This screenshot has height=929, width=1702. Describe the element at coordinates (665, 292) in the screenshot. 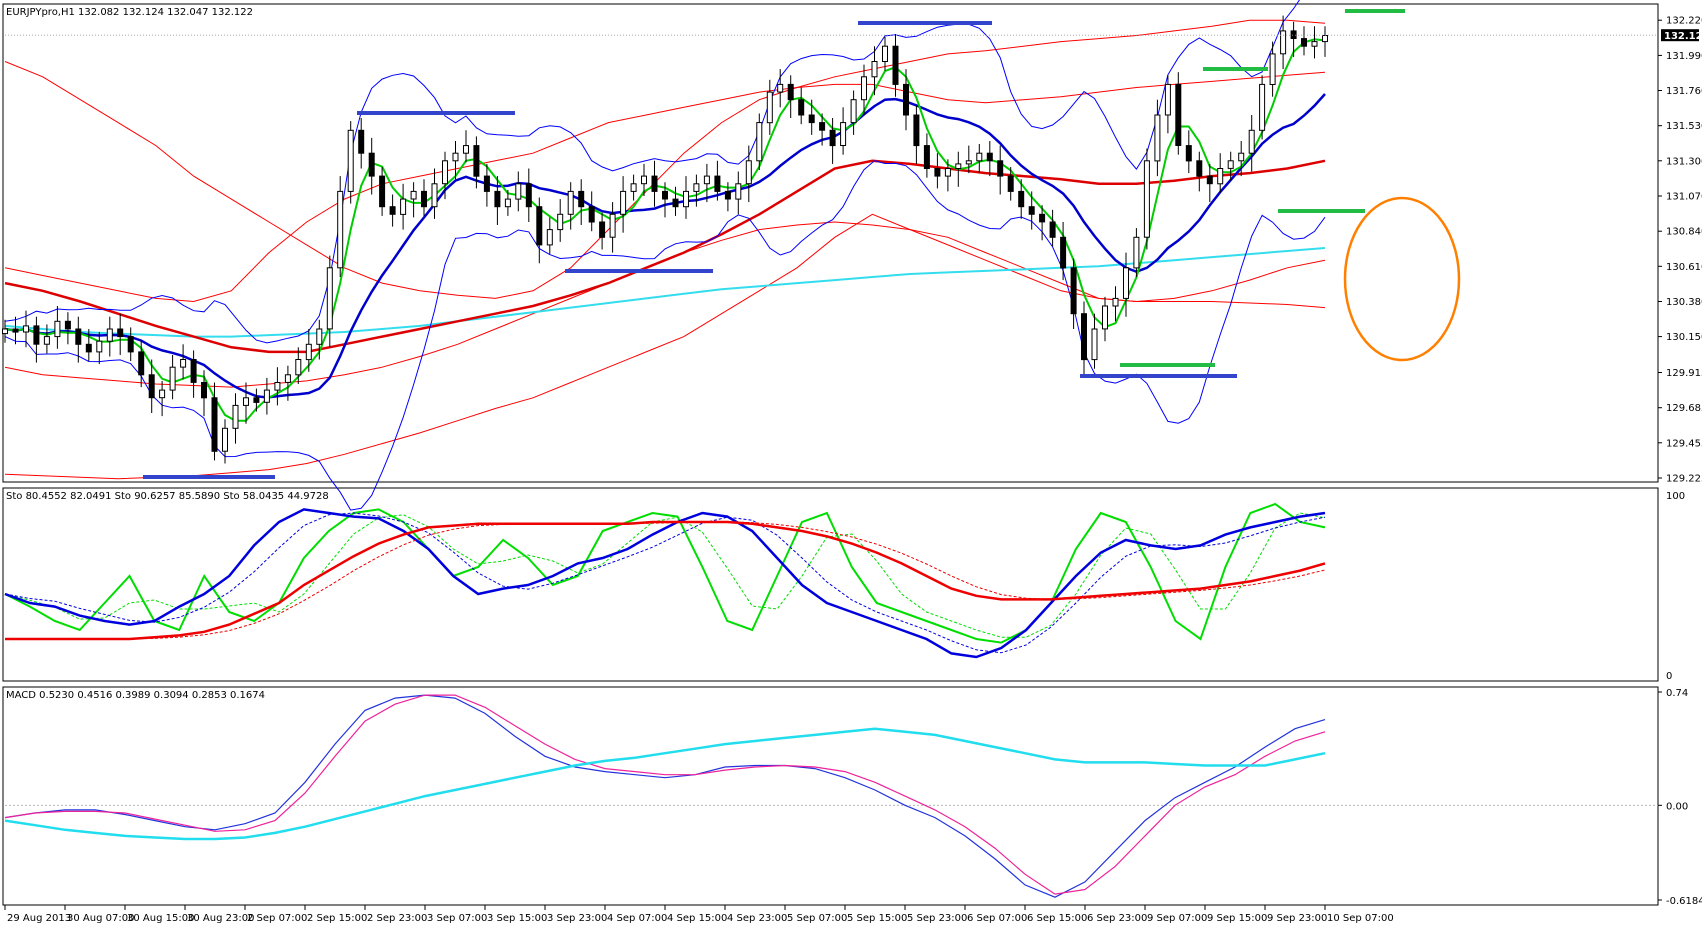

I see `sma-200-line` at that location.